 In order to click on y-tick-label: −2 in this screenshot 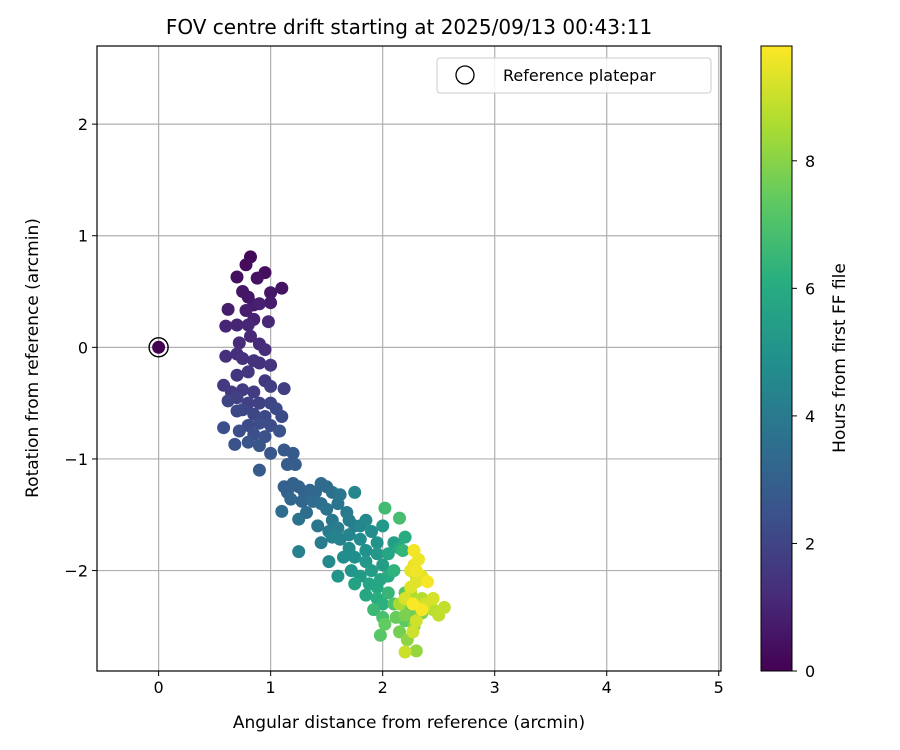, I will do `click(76, 571)`.